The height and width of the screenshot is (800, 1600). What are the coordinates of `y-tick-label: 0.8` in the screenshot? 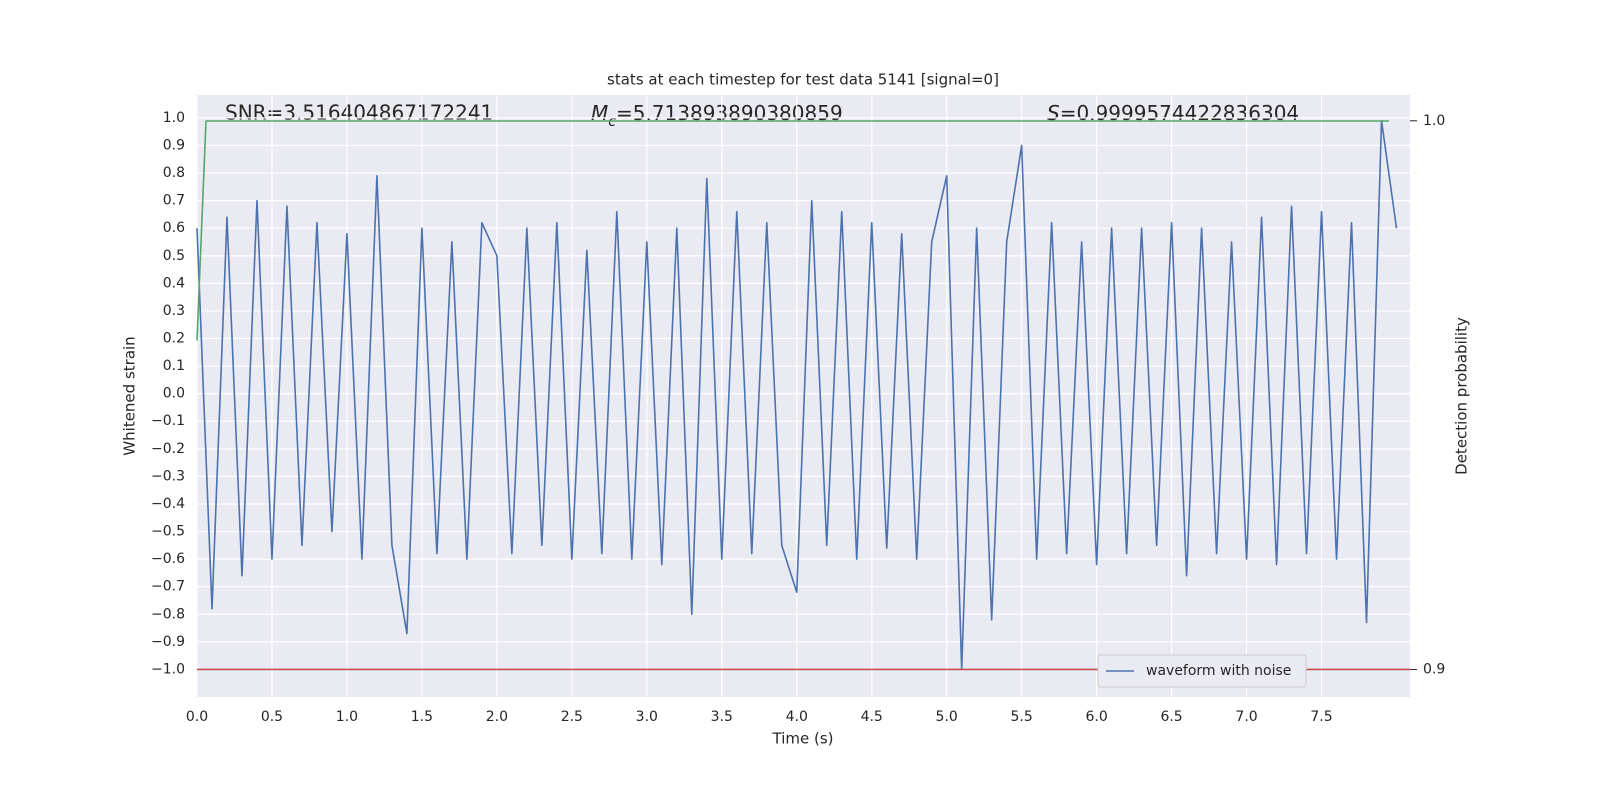 It's located at (174, 173).